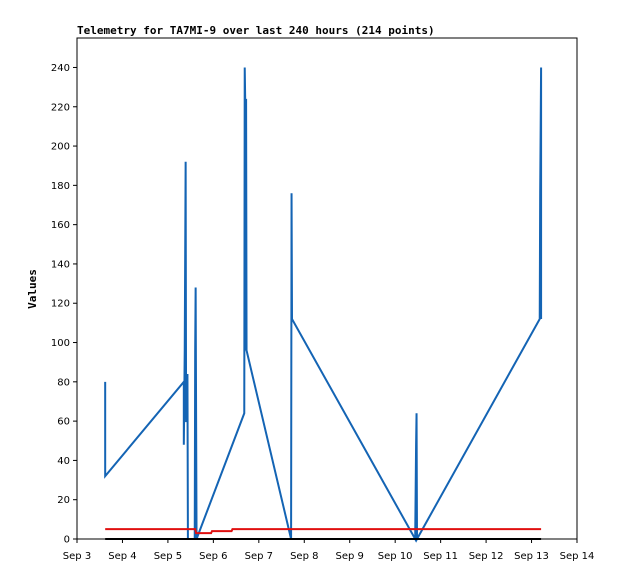 The image size is (618, 579). Describe the element at coordinates (60, 304) in the screenshot. I see `y-tick-label: 120` at that location.